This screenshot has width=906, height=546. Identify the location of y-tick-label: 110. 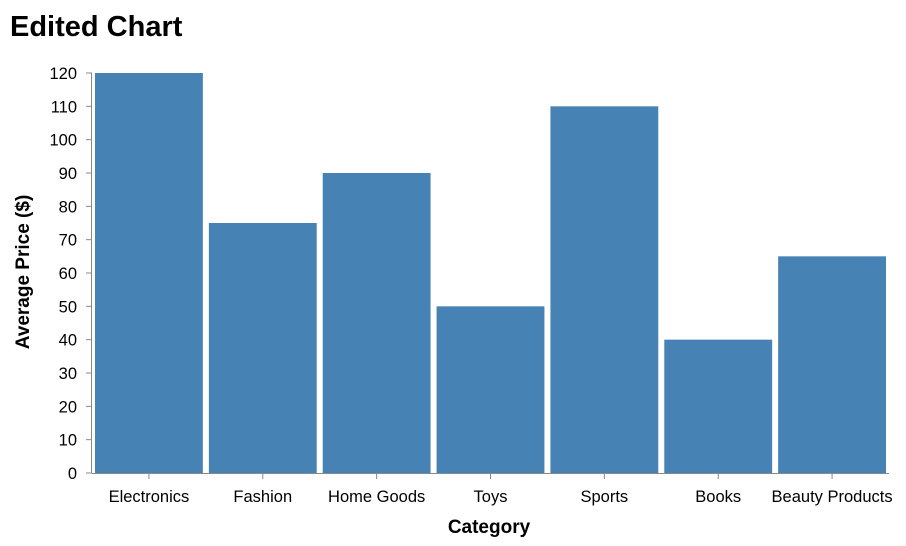
(64, 107).